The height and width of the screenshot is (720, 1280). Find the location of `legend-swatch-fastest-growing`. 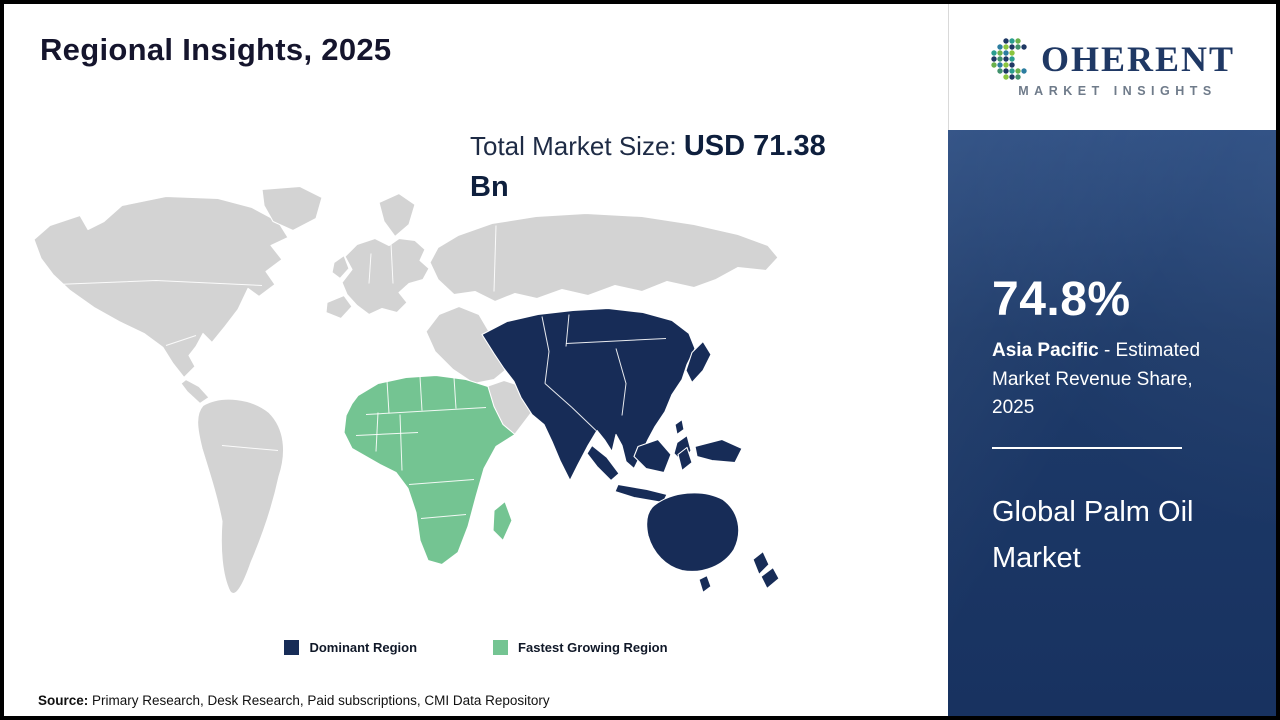

legend-swatch-fastest-growing is located at coordinates (501, 647).